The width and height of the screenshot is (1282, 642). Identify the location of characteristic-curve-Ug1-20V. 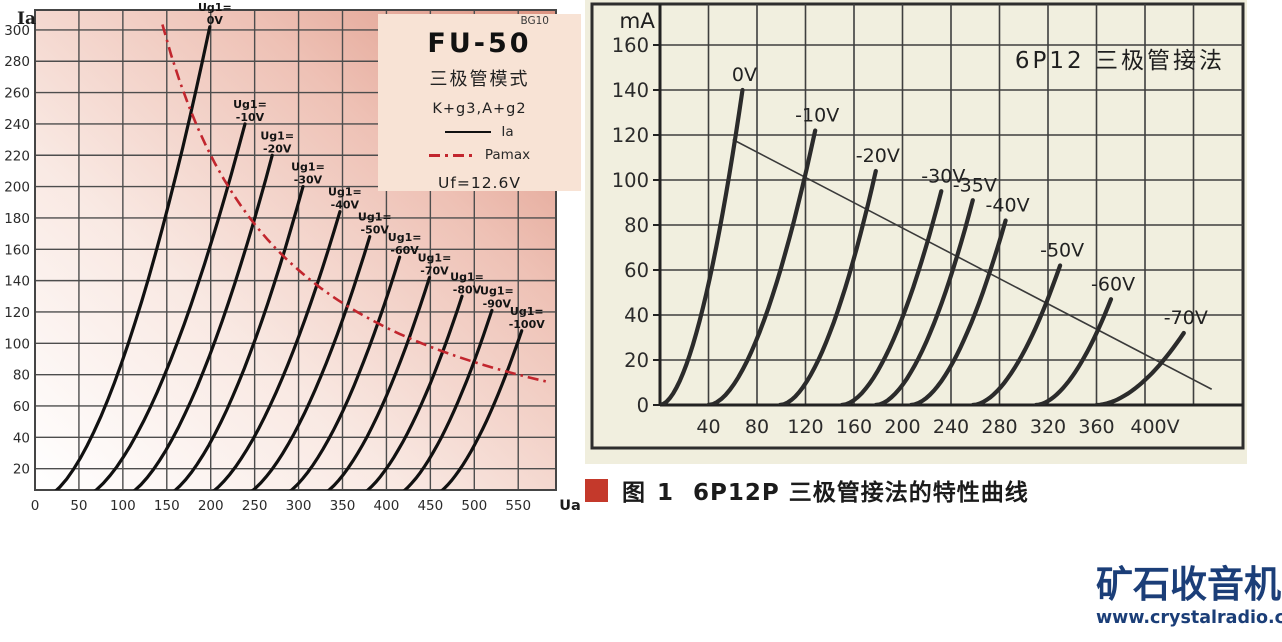
(203, 321).